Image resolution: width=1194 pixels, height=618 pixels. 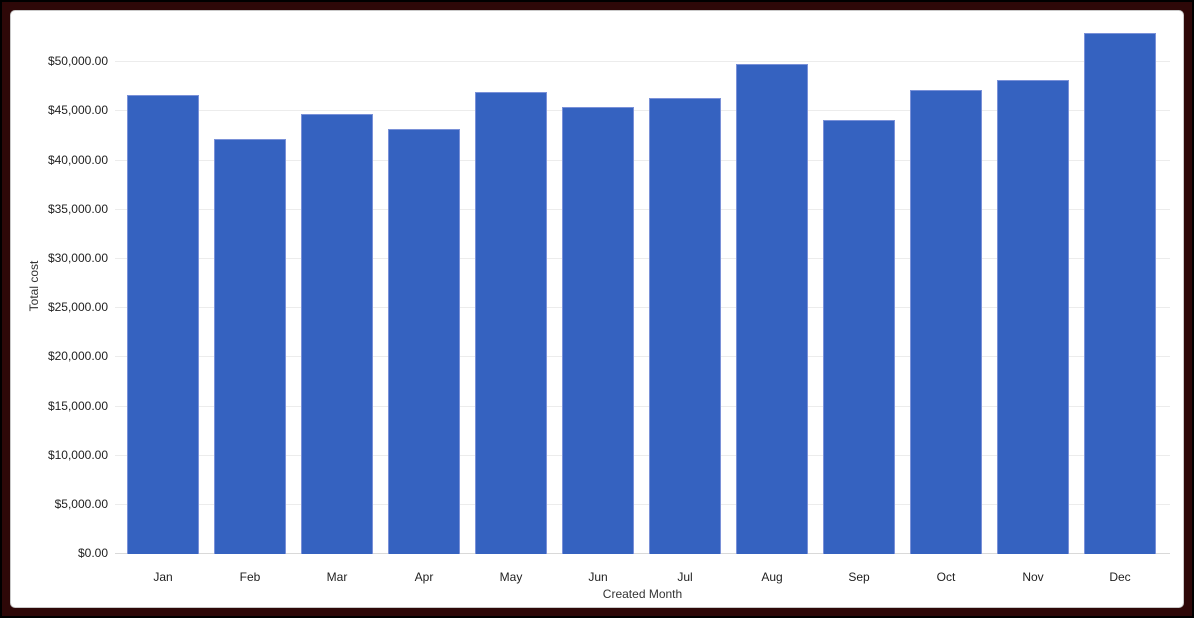 I want to click on x-axis-title: Created Month, so click(x=642, y=594).